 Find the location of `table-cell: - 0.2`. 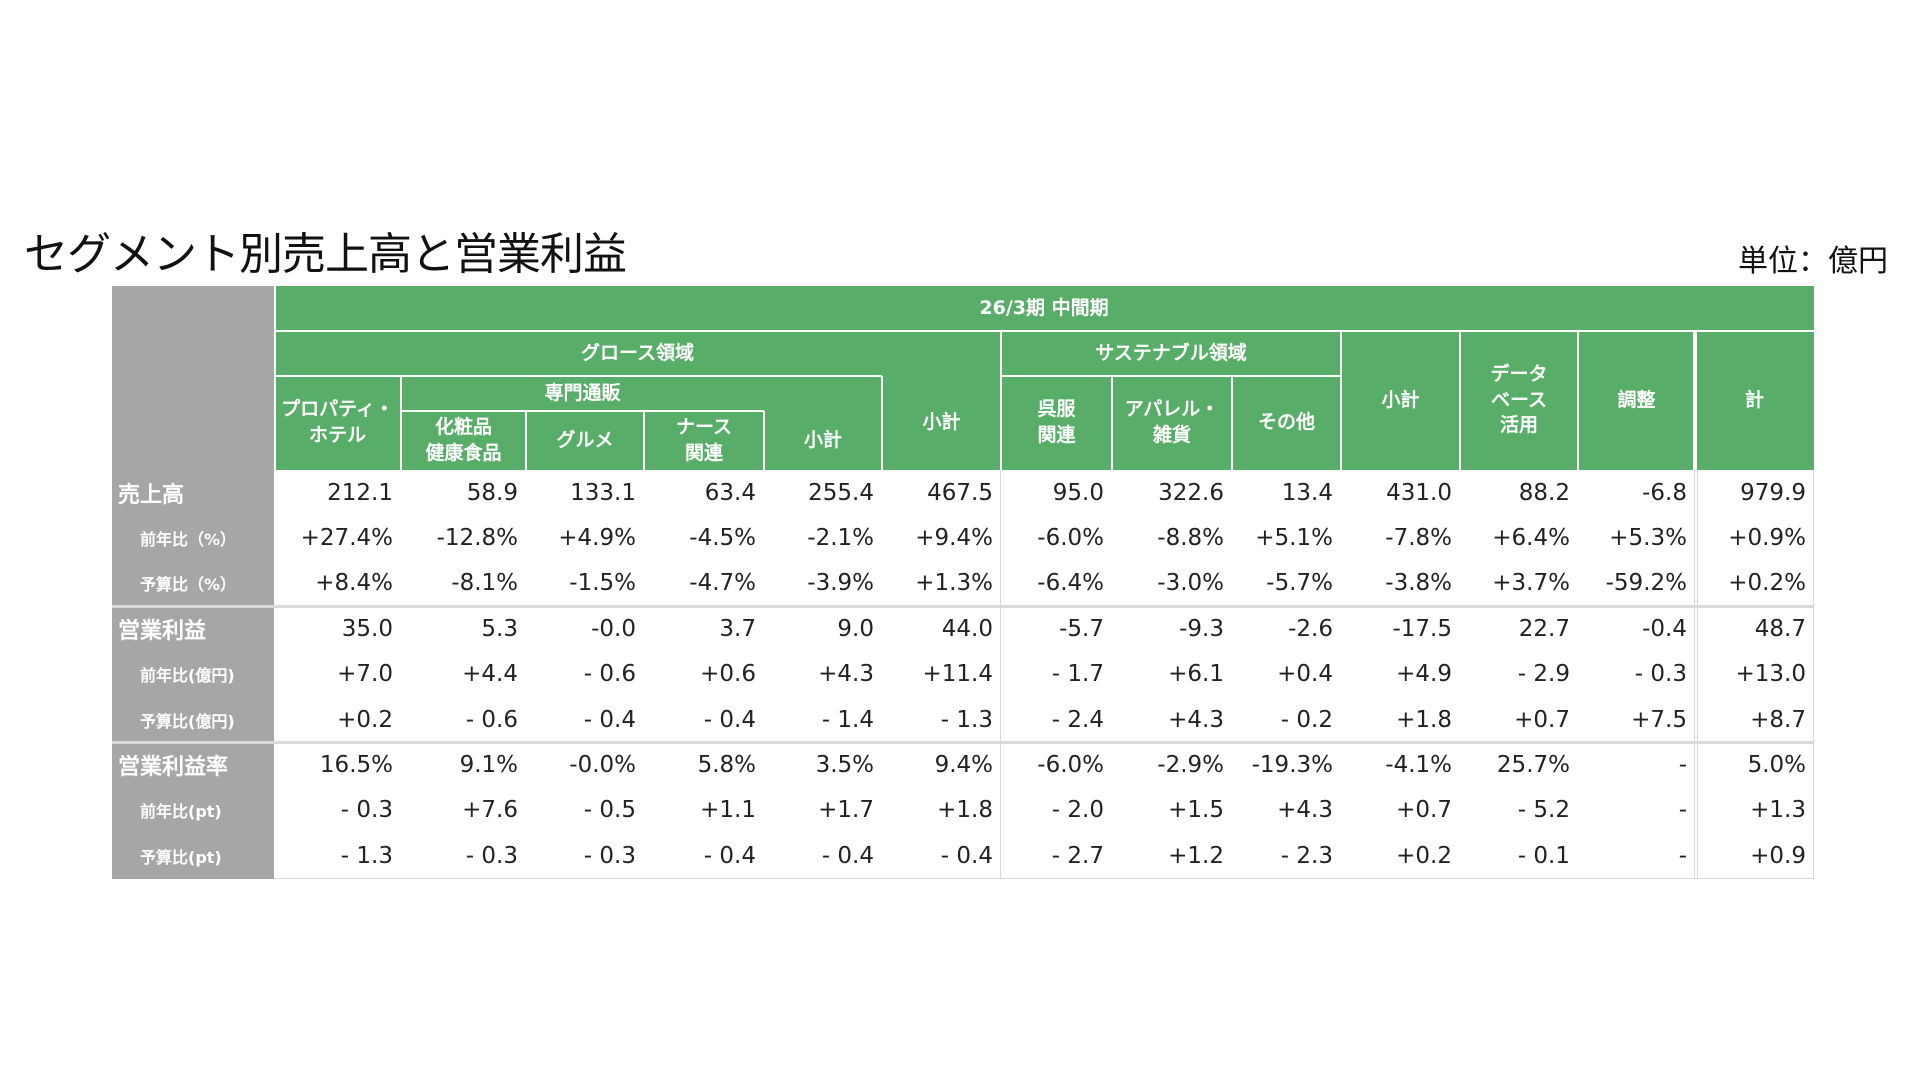

table-cell: - 0.2 is located at coordinates (1306, 719).